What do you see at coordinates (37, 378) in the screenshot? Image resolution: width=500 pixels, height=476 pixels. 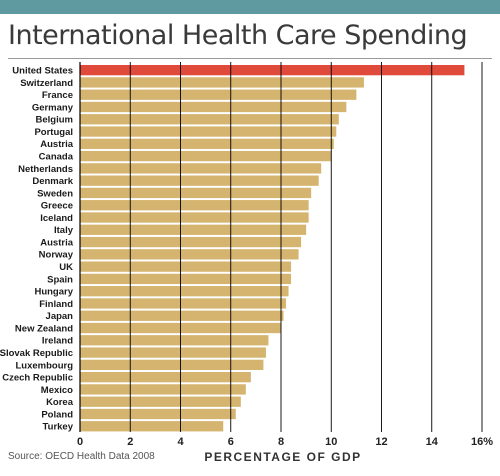 I see `category-label: Czech Republic` at bounding box center [37, 378].